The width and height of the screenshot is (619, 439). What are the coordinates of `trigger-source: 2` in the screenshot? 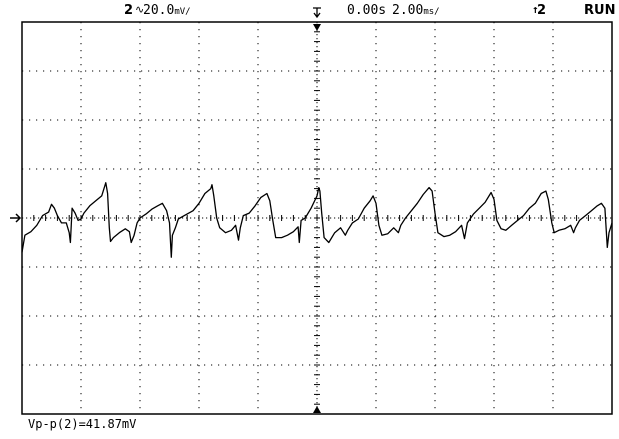 It's located at (542, 10).